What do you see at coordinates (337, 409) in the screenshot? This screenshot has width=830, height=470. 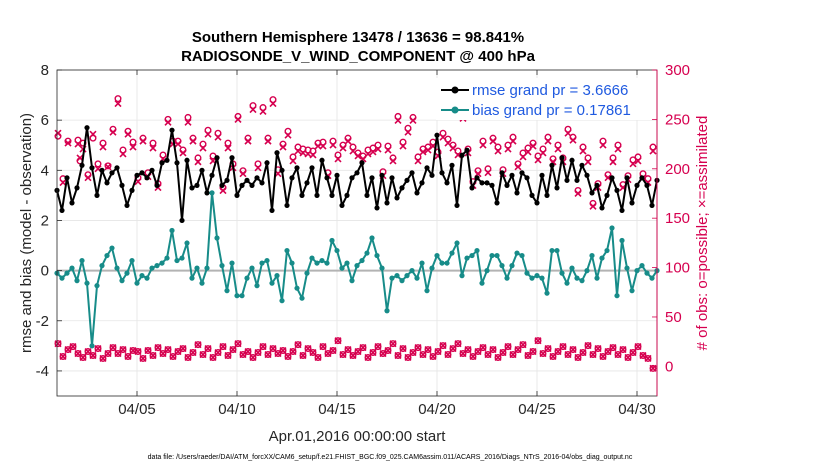 I see `x-tick-label: 04/15` at bounding box center [337, 409].